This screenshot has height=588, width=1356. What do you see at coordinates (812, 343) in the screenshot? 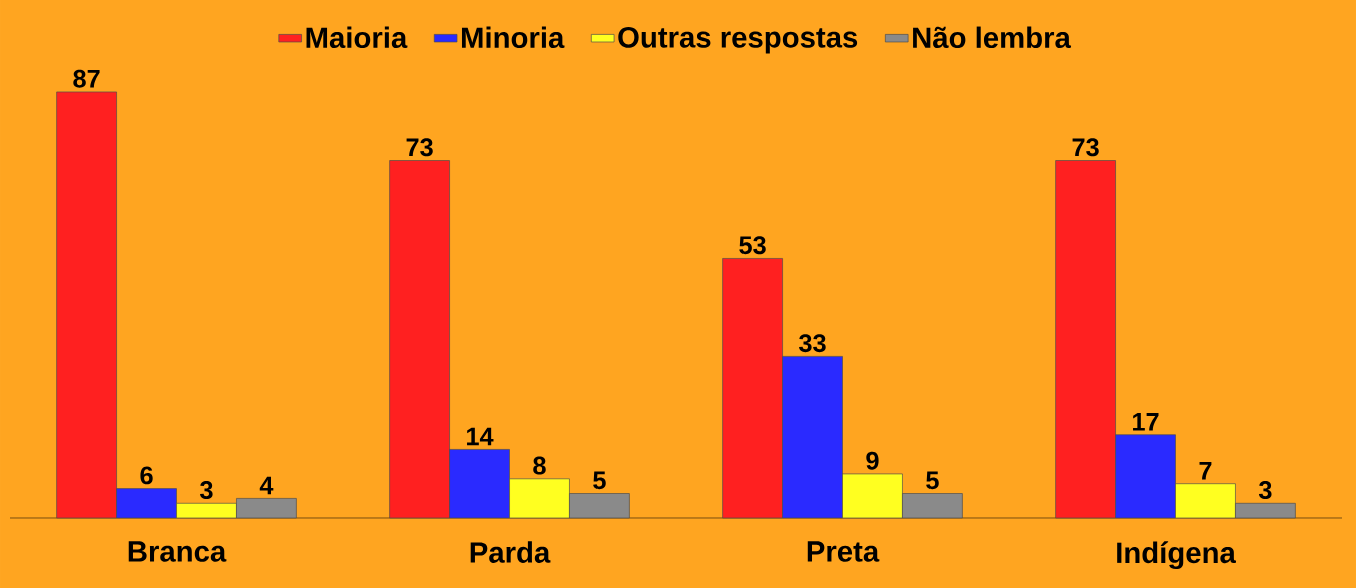
I see `data-label: 33` at bounding box center [812, 343].